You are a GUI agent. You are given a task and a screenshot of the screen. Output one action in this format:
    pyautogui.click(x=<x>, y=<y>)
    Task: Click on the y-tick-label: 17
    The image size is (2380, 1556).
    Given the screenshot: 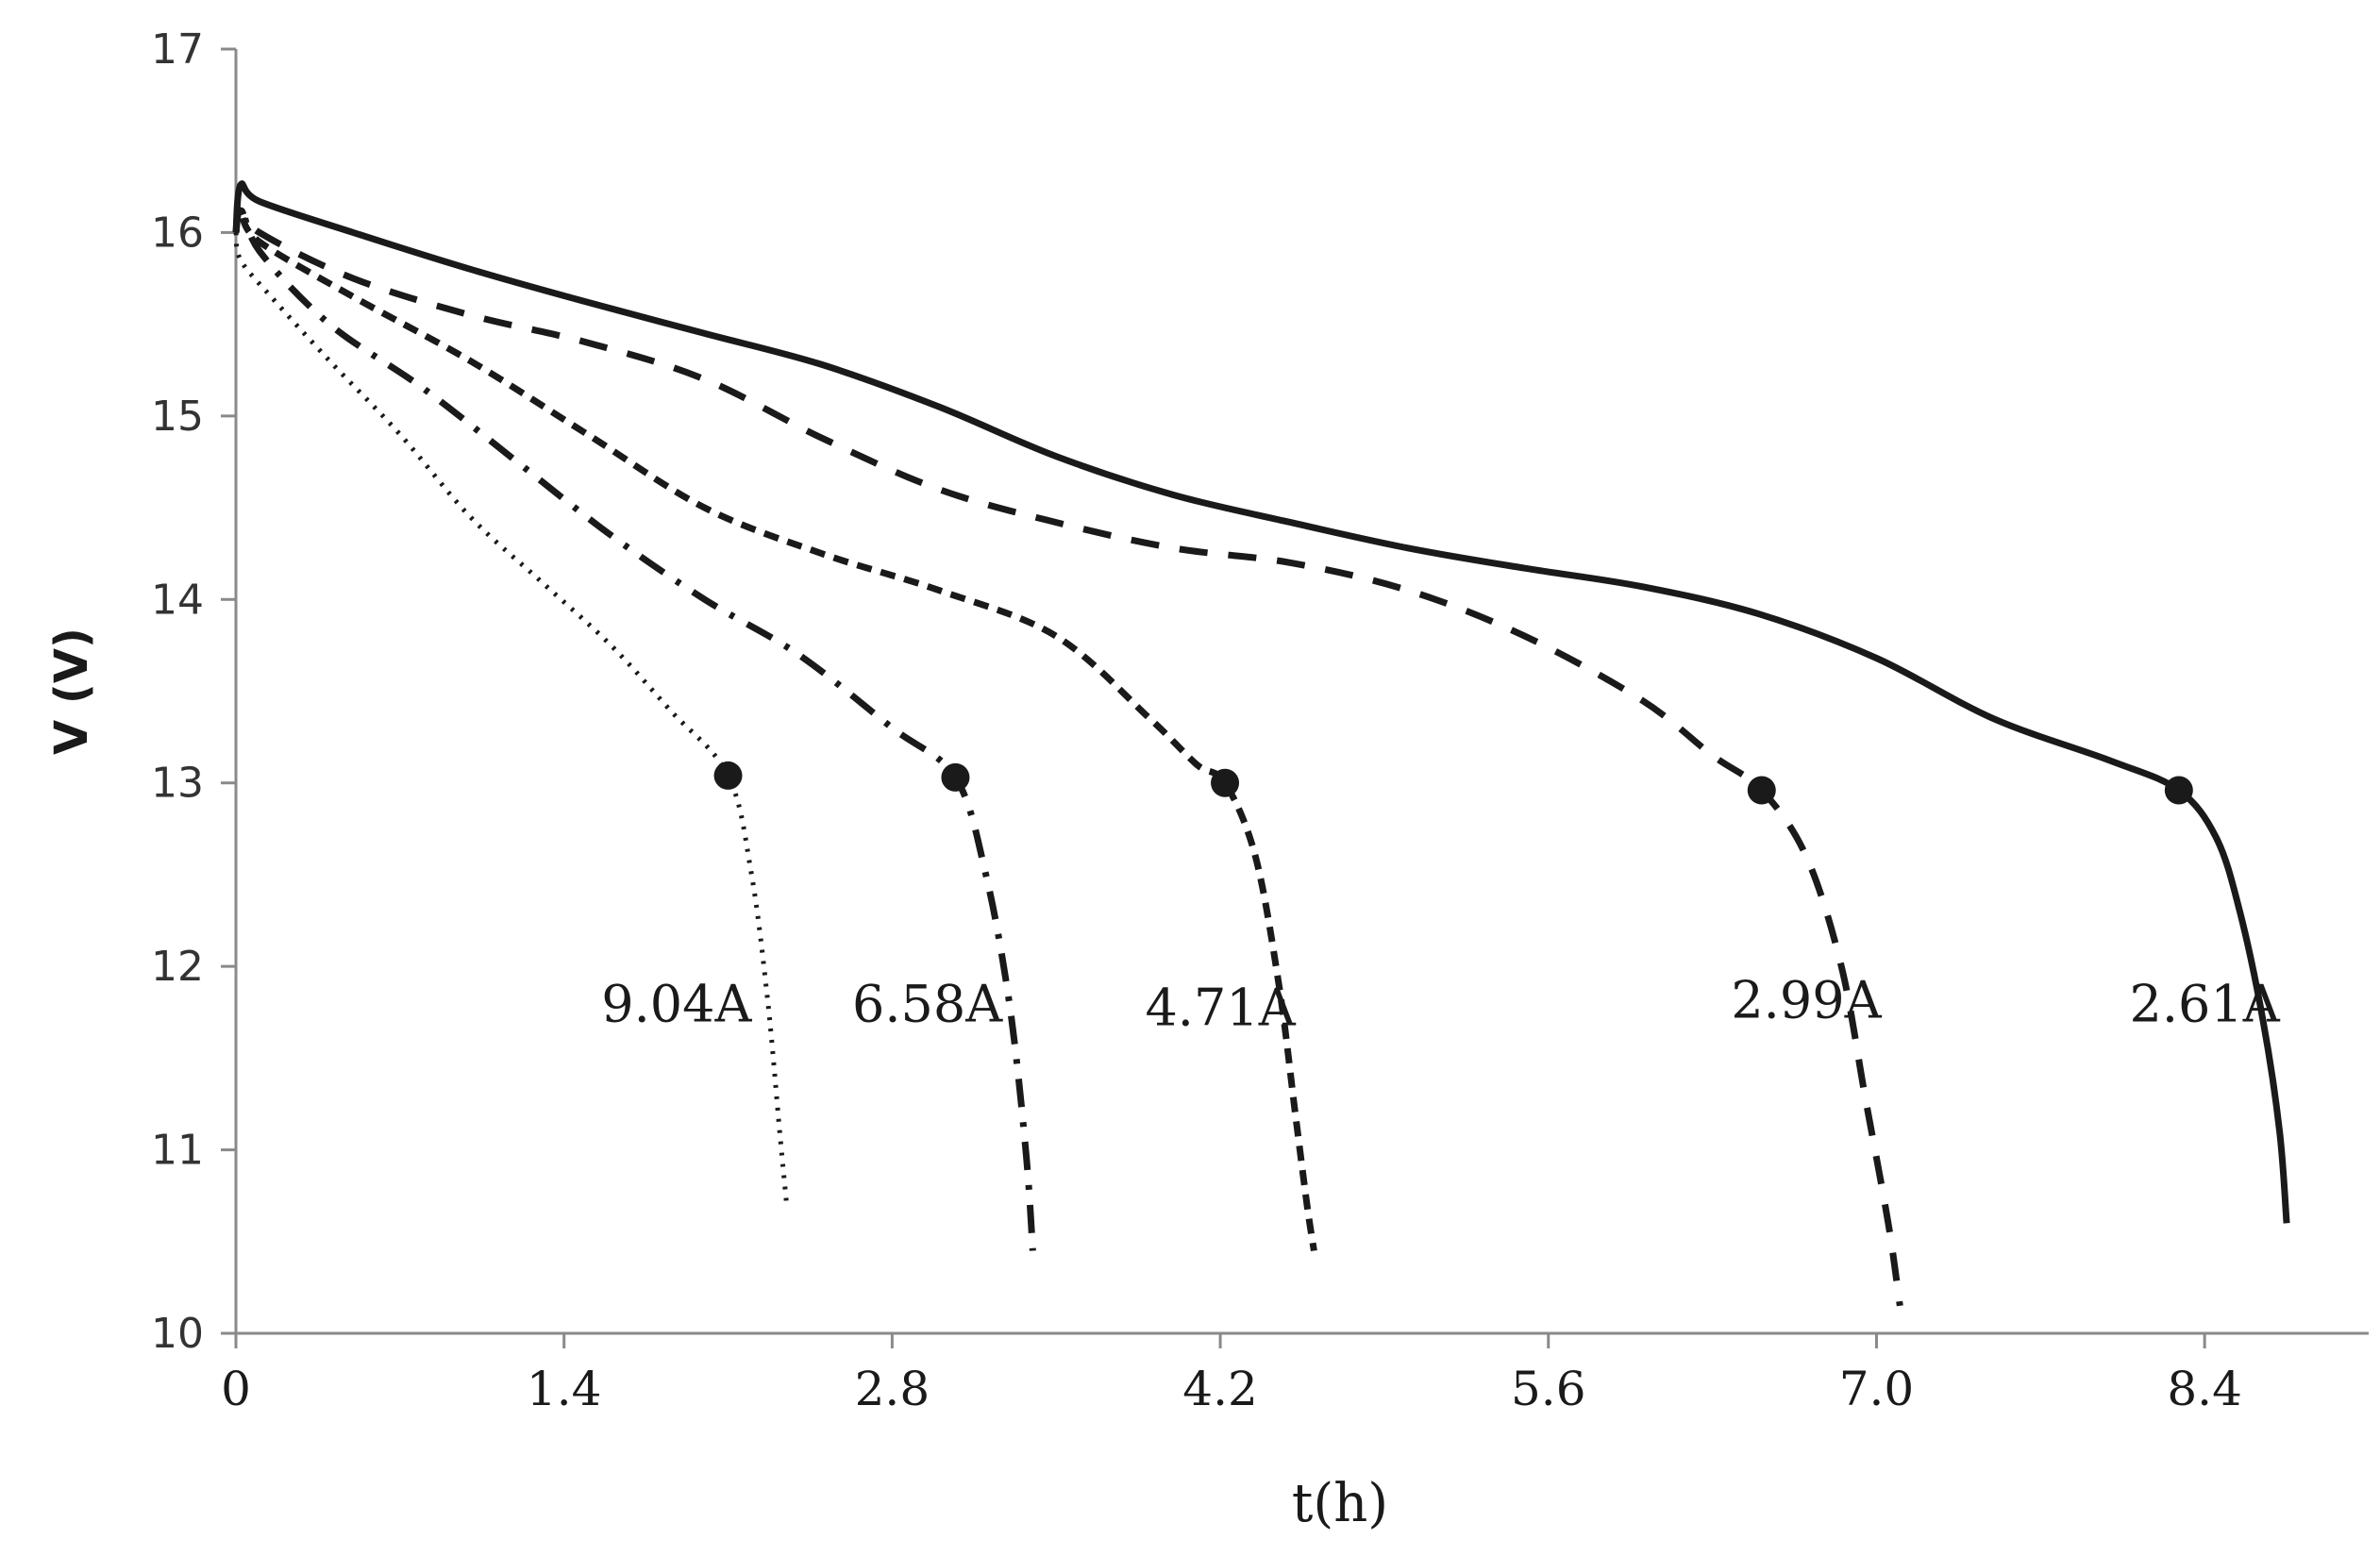 What is the action you would take?
    pyautogui.click(x=177, y=49)
    